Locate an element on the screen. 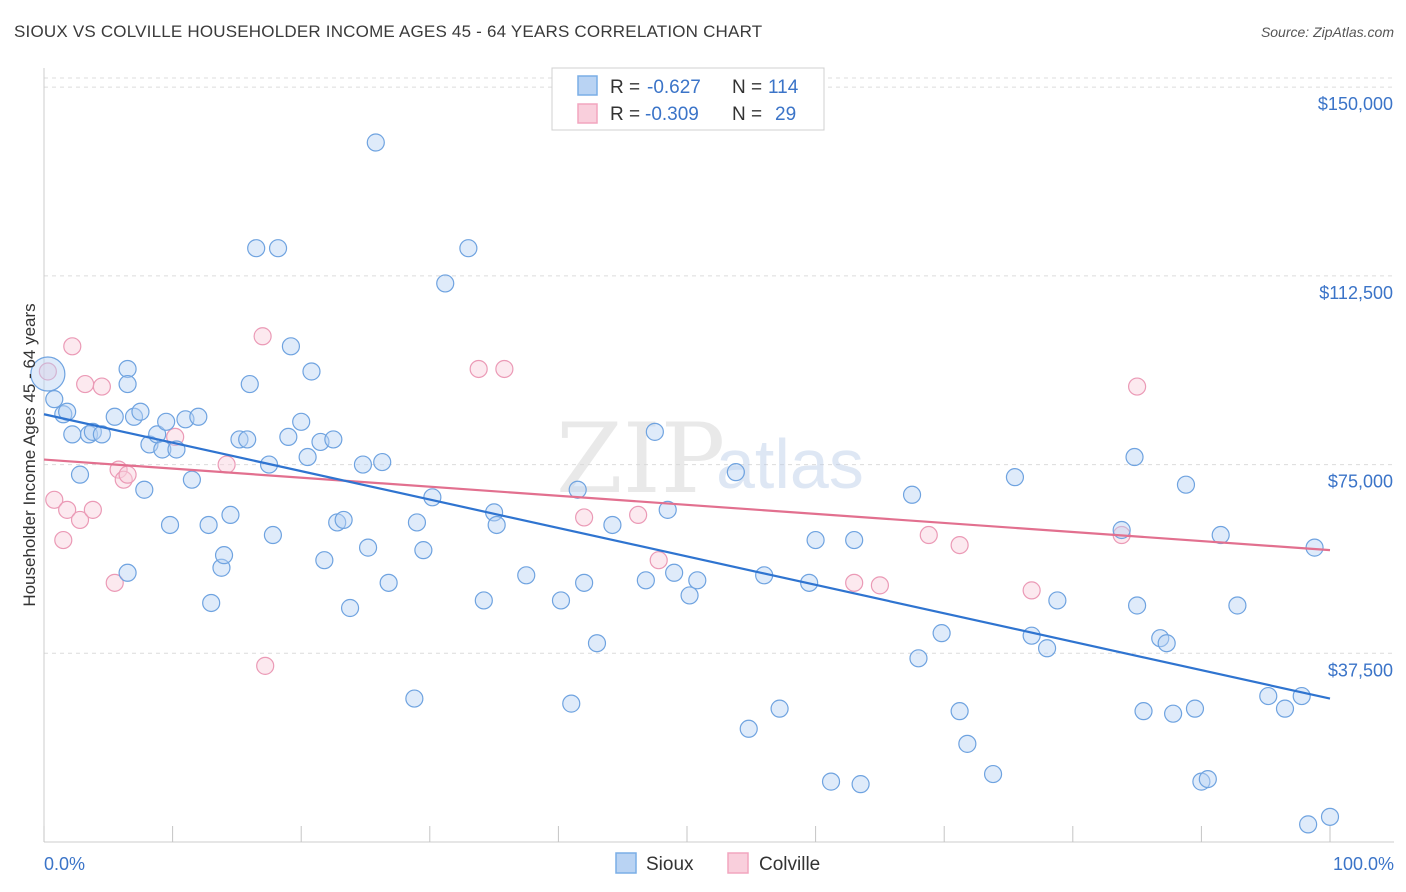 Image resolution: width=1406 pixels, height=892 pixels. legend-n-label-sioux: N = is located at coordinates (747, 87).